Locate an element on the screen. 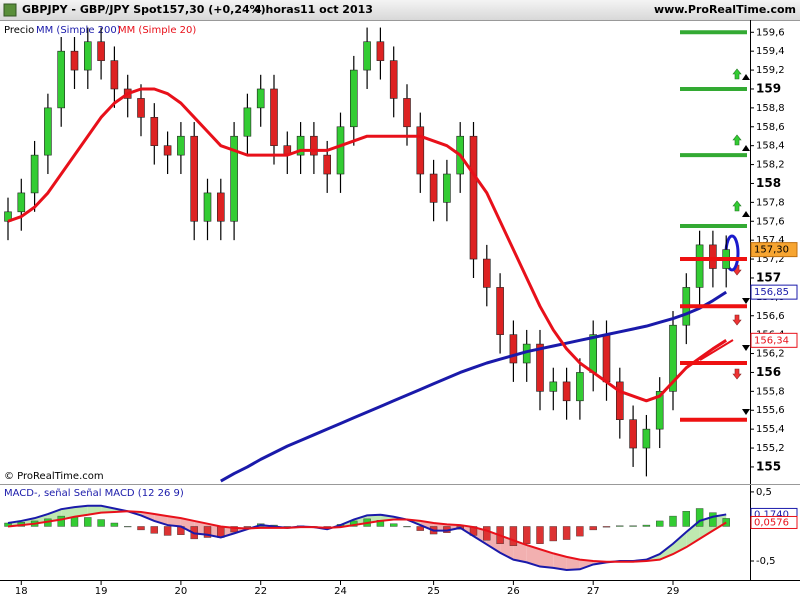 Image resolution: width=800 pixels, height=604 pixels. y-tick-label: 156,2 is located at coordinates (770, 354).